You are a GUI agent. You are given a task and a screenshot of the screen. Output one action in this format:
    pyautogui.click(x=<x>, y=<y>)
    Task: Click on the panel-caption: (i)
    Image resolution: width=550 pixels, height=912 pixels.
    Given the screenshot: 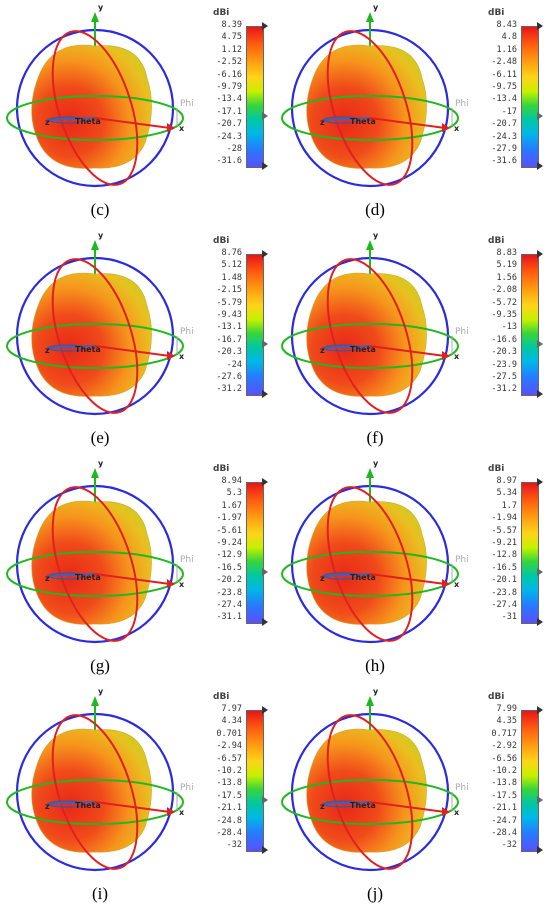 What is the action you would take?
    pyautogui.click(x=100, y=893)
    